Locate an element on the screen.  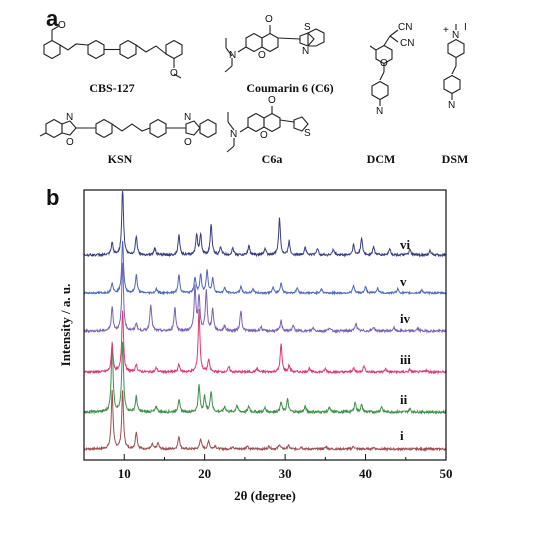
label-cbs127: CBS-127 is located at coordinates (111, 88).